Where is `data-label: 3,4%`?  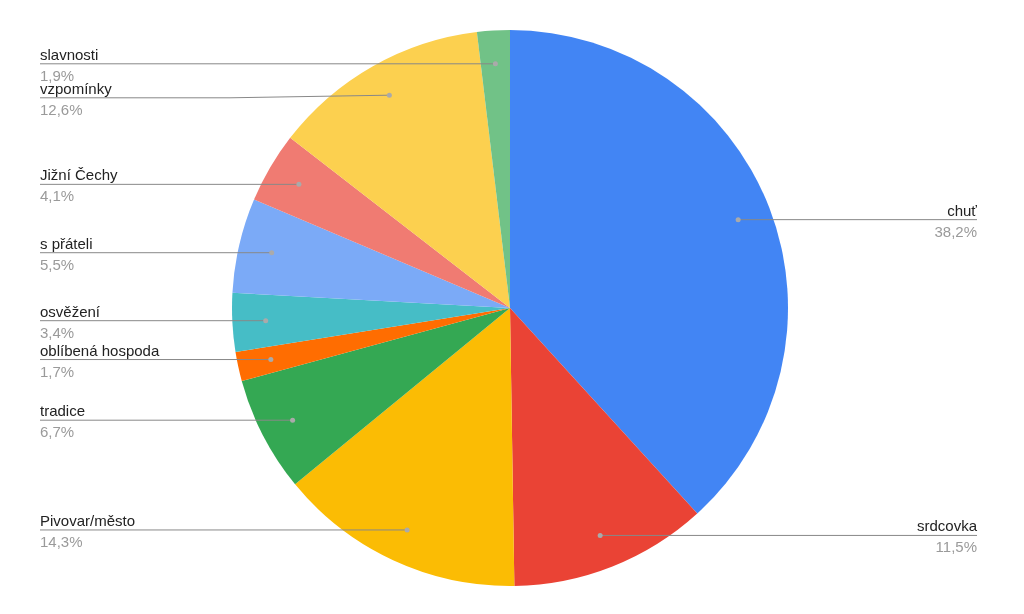
data-label: 3,4% is located at coordinates (57, 332).